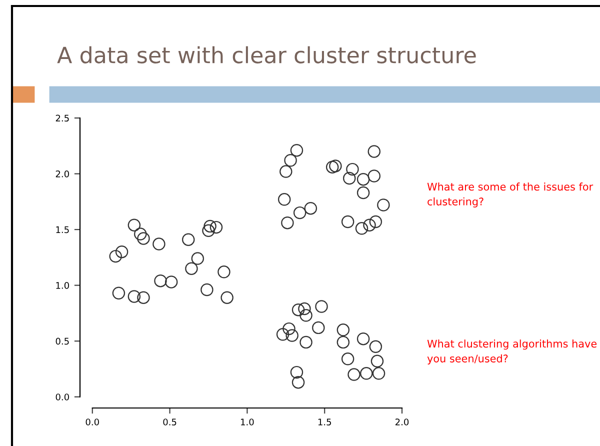  I want to click on text: What are some of the issues for clustering?, so click(510, 195).